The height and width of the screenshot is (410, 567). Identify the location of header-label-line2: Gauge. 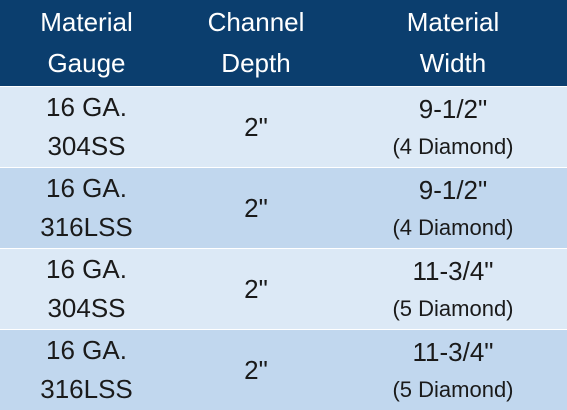
(86, 63).